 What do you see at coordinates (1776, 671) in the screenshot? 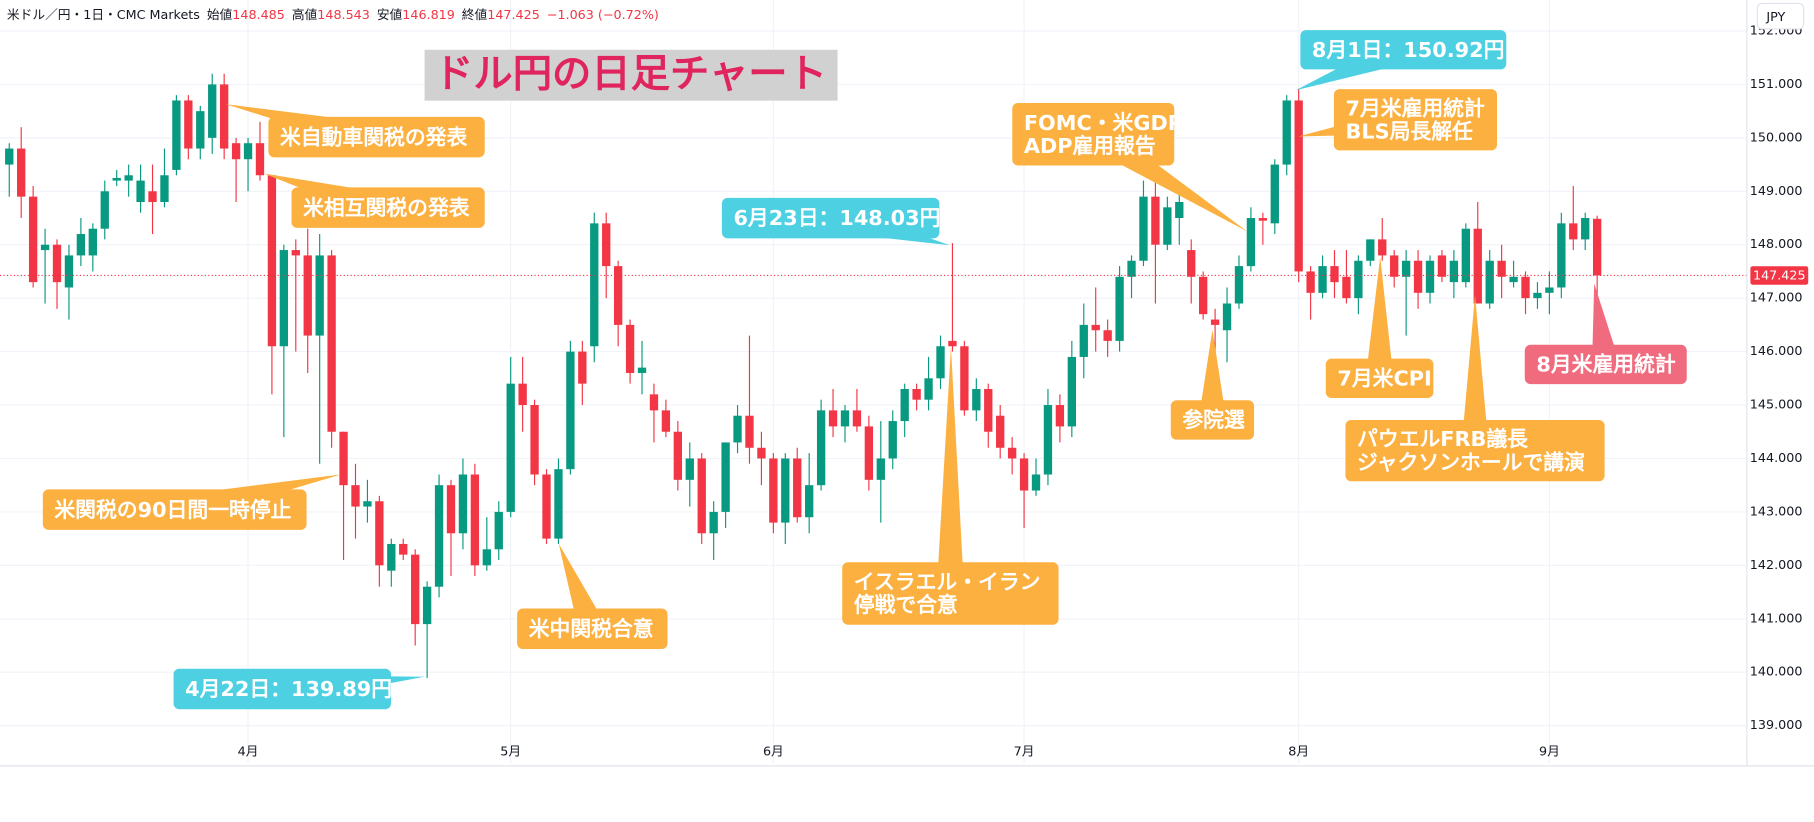
I see `y-tick-label: 140.000` at bounding box center [1776, 671].